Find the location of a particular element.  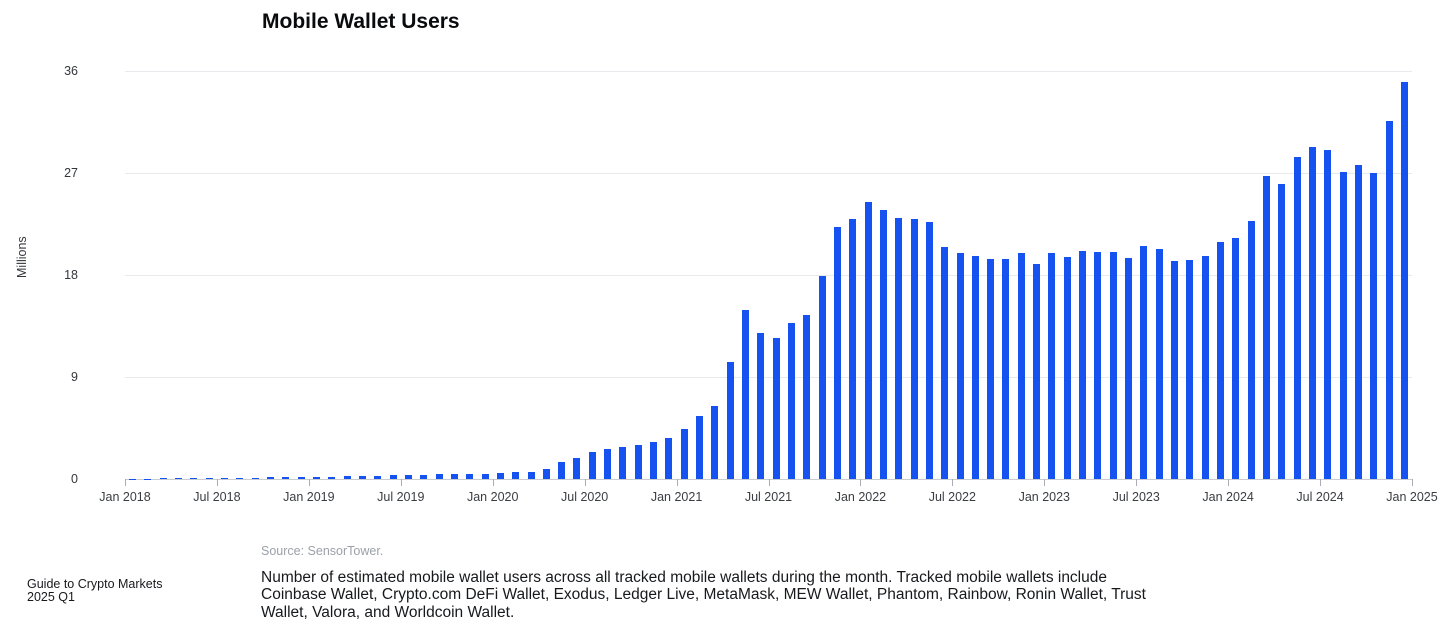

x-tick-mark-jan-2020 is located at coordinates (493, 482).